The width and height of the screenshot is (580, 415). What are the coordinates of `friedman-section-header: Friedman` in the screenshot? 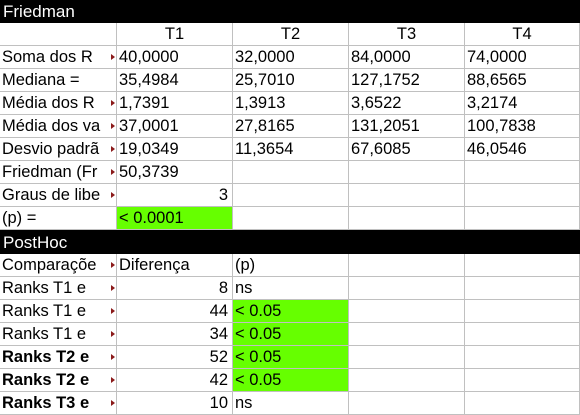 It's located at (290, 11).